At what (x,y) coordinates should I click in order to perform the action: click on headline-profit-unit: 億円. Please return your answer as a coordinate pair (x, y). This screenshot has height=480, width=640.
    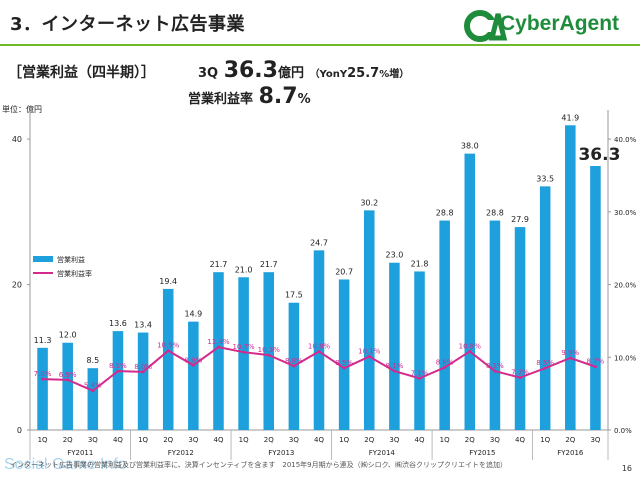
    Looking at the image, I should click on (290, 73).